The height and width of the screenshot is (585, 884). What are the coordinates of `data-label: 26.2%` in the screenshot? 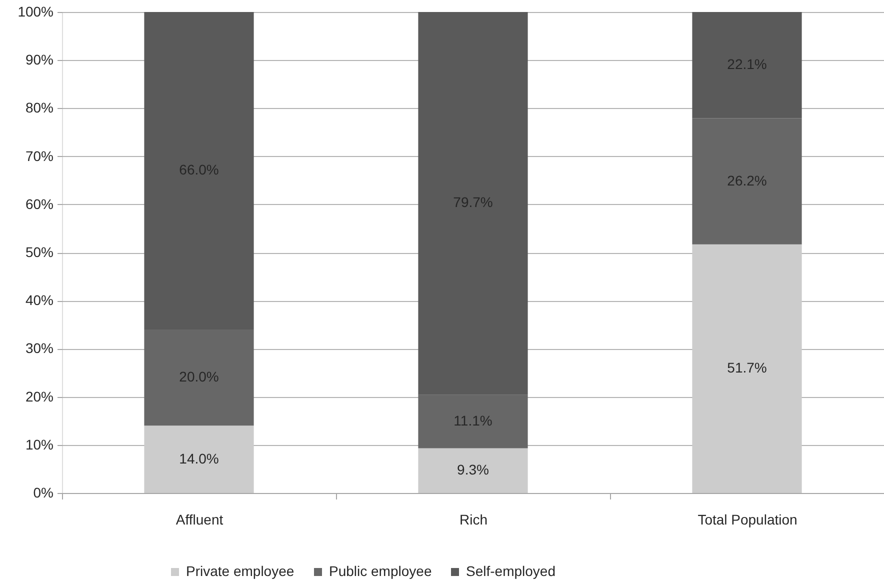 It's located at (747, 180).